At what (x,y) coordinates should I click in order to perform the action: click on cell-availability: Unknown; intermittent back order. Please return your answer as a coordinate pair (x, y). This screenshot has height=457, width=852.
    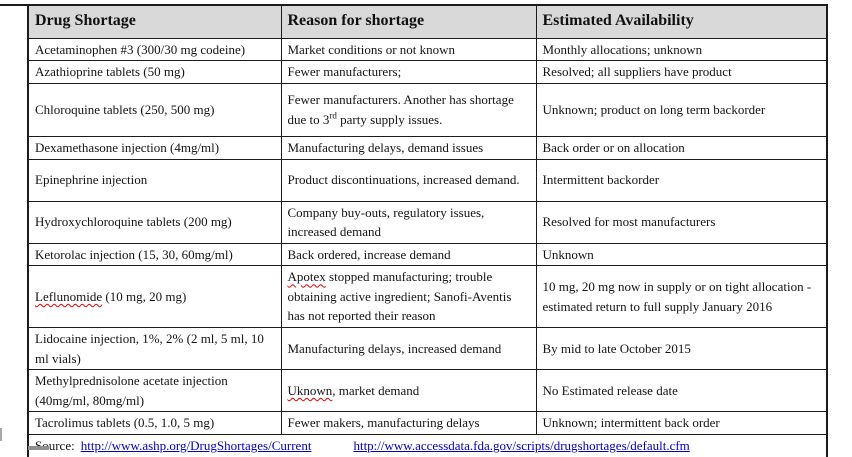
    Looking at the image, I should click on (681, 423).